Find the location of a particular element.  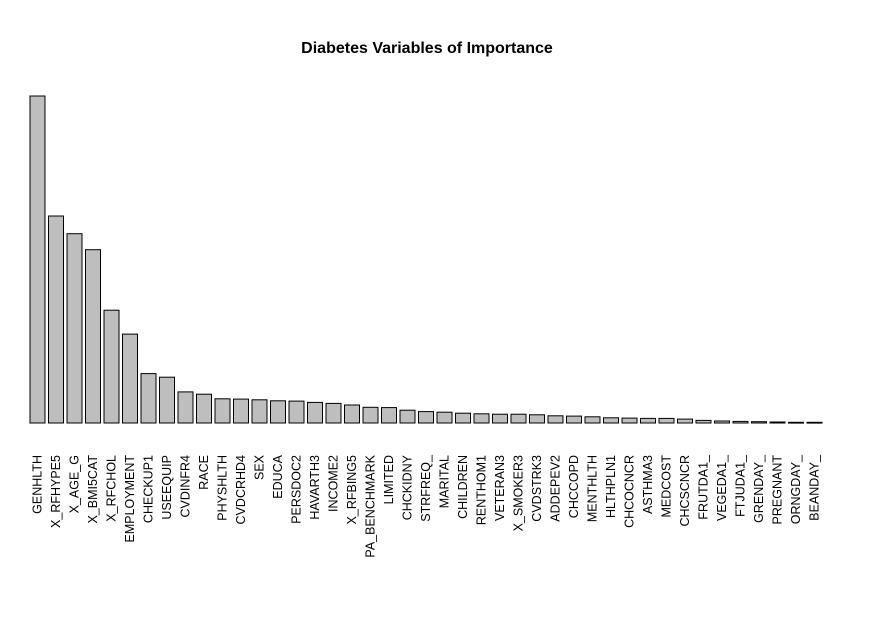

bar-grenday- is located at coordinates (759, 422).